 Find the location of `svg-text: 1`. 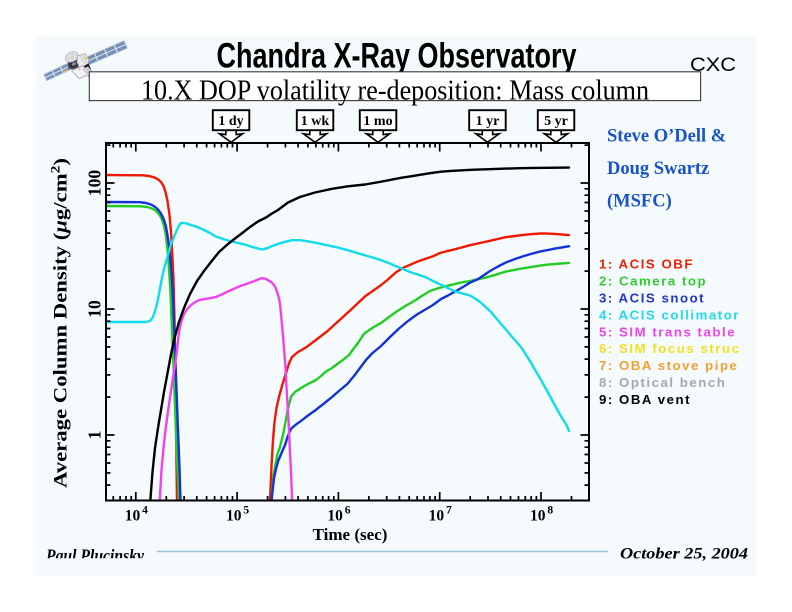

svg-text: 1 is located at coordinates (95, 435).